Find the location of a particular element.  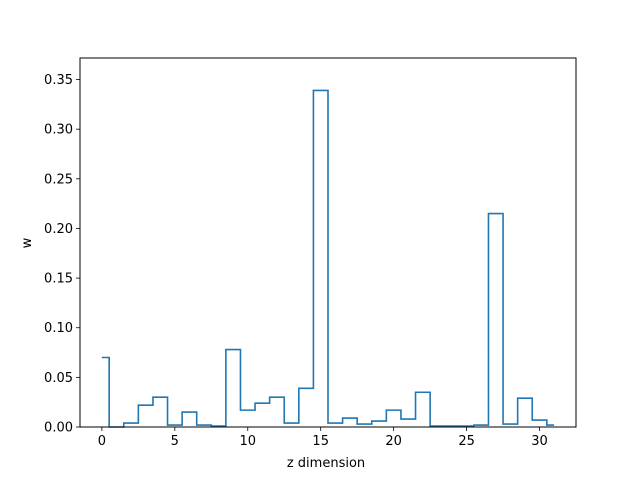

x-tick-label: 15 is located at coordinates (320, 441).